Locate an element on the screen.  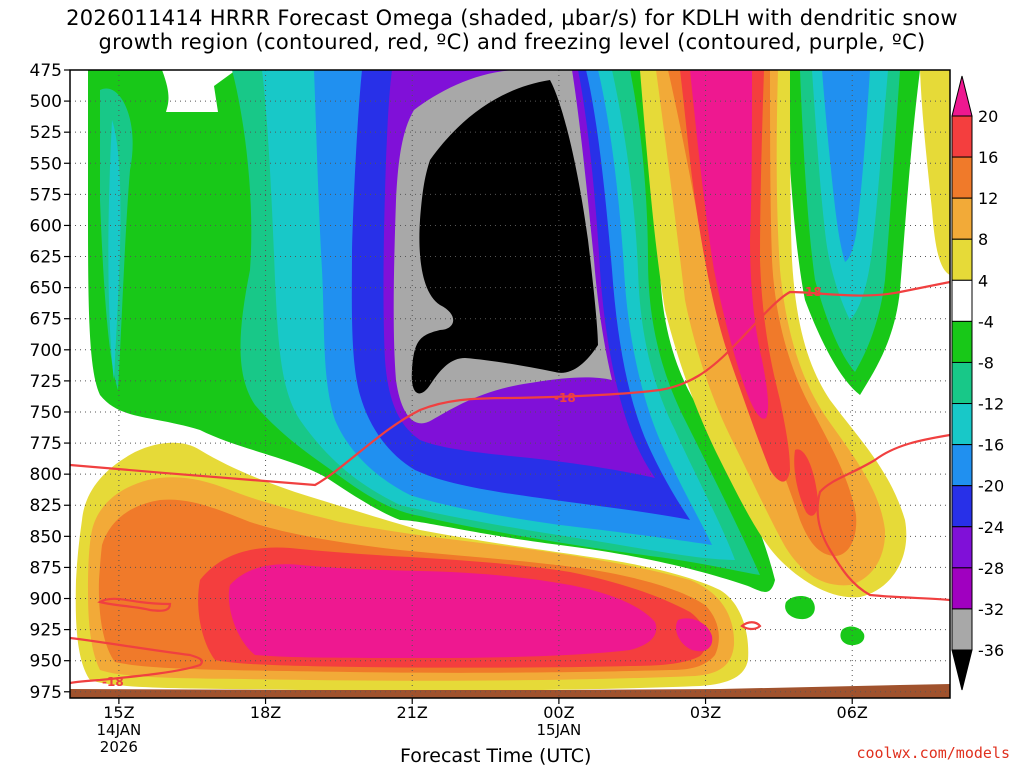
y-tick-label-625: 625 is located at coordinates (46, 258).